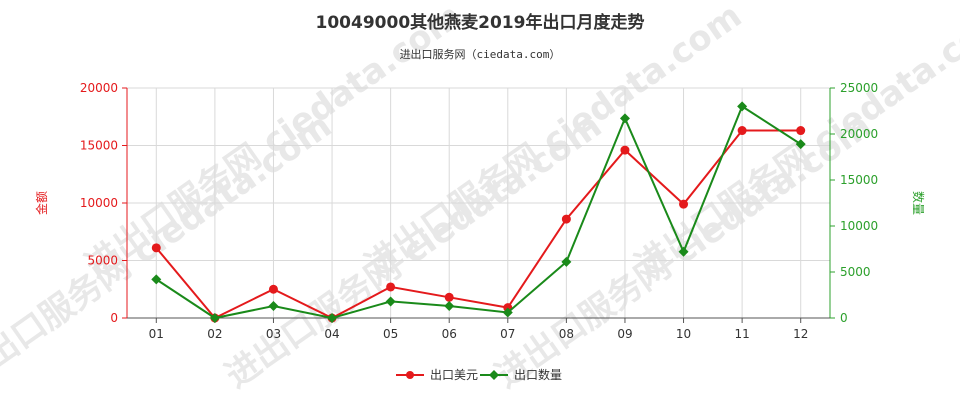 Image resolution: width=960 pixels, height=400 pixels. I want to click on right-tick-label: 5000, so click(855, 272).